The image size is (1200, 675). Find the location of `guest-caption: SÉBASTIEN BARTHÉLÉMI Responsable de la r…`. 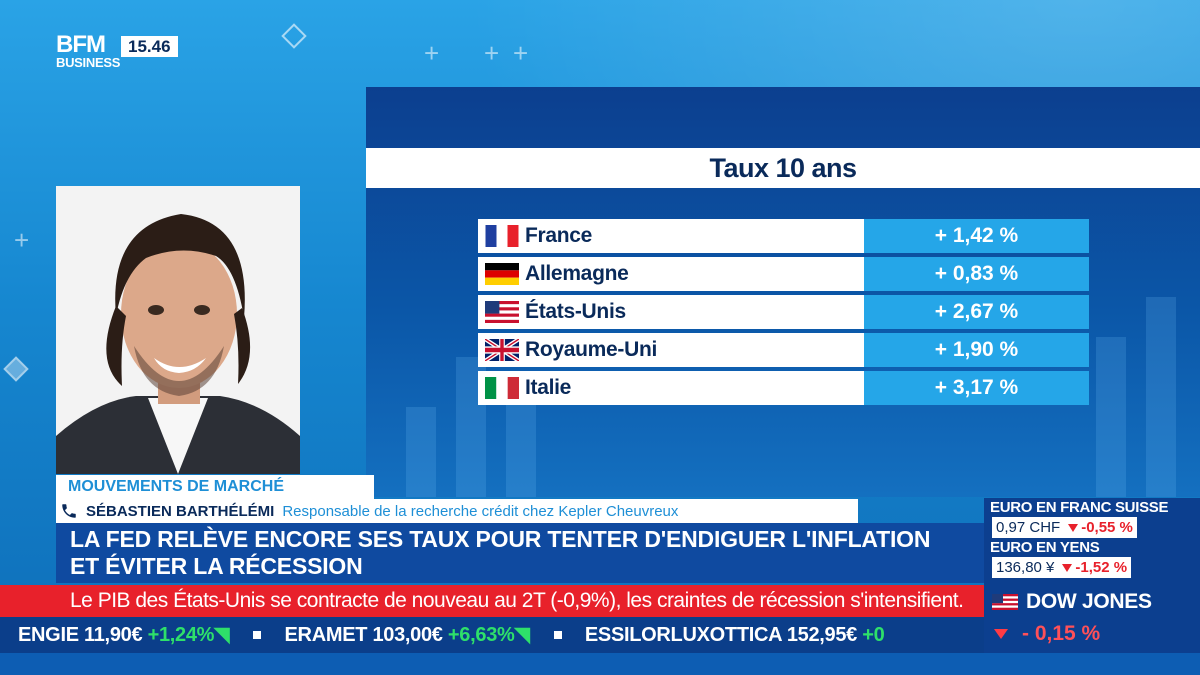

guest-caption: SÉBASTIEN BARTHÉLÉMI Responsable de la r… is located at coordinates (457, 511).